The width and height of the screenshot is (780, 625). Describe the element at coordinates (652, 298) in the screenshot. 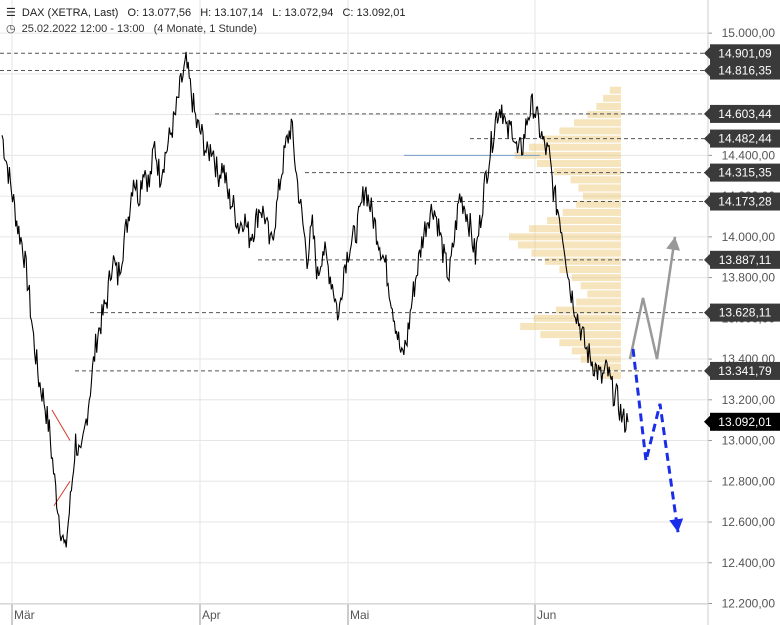

I see `projection-bullish` at that location.